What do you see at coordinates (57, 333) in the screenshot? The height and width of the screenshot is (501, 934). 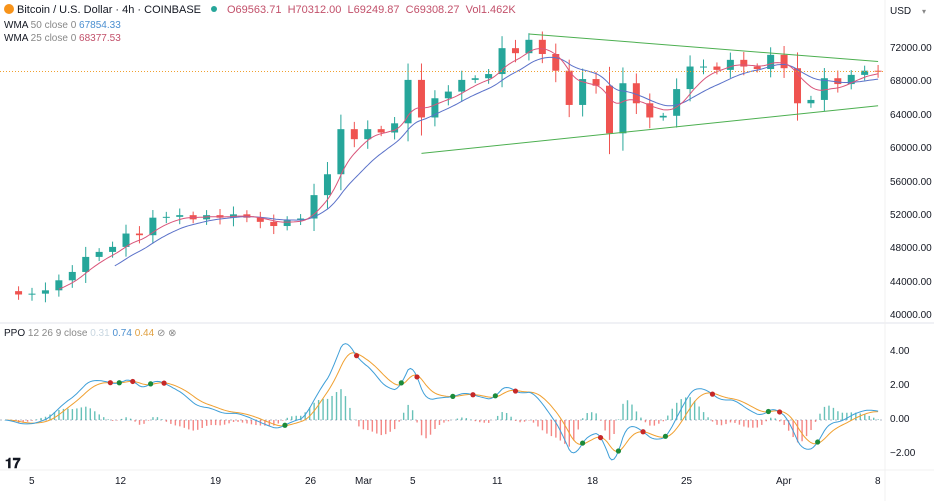 I see `ppo-params: 12 26 9 close` at bounding box center [57, 333].